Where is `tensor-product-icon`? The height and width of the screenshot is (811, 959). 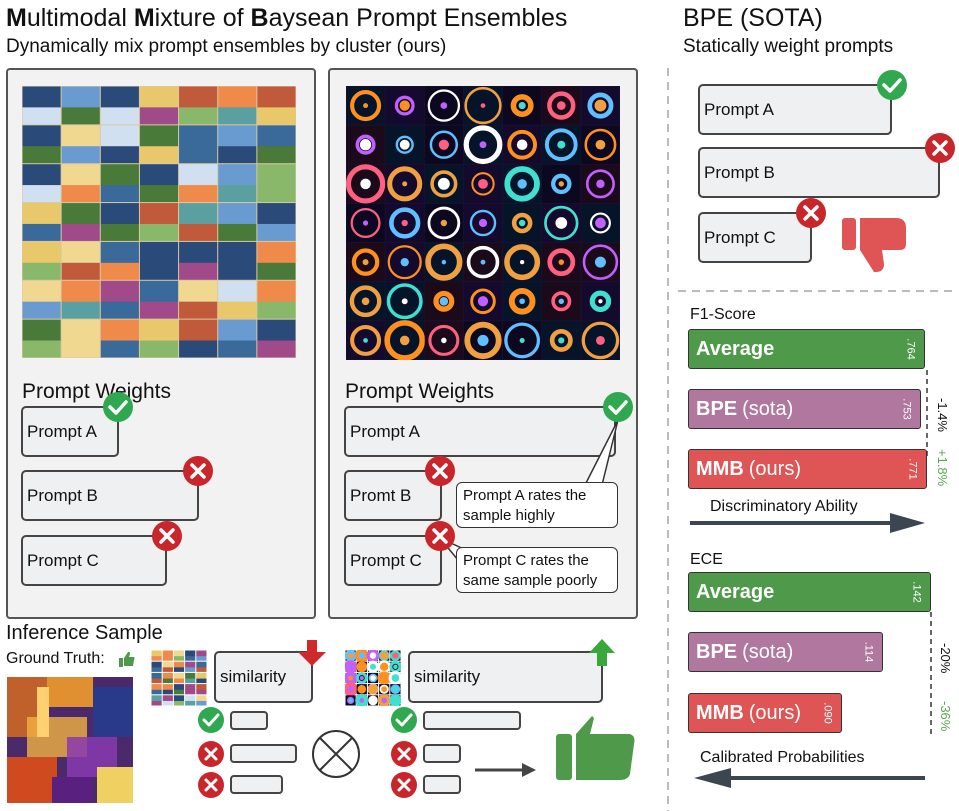 tensor-product-icon is located at coordinates (336, 754).